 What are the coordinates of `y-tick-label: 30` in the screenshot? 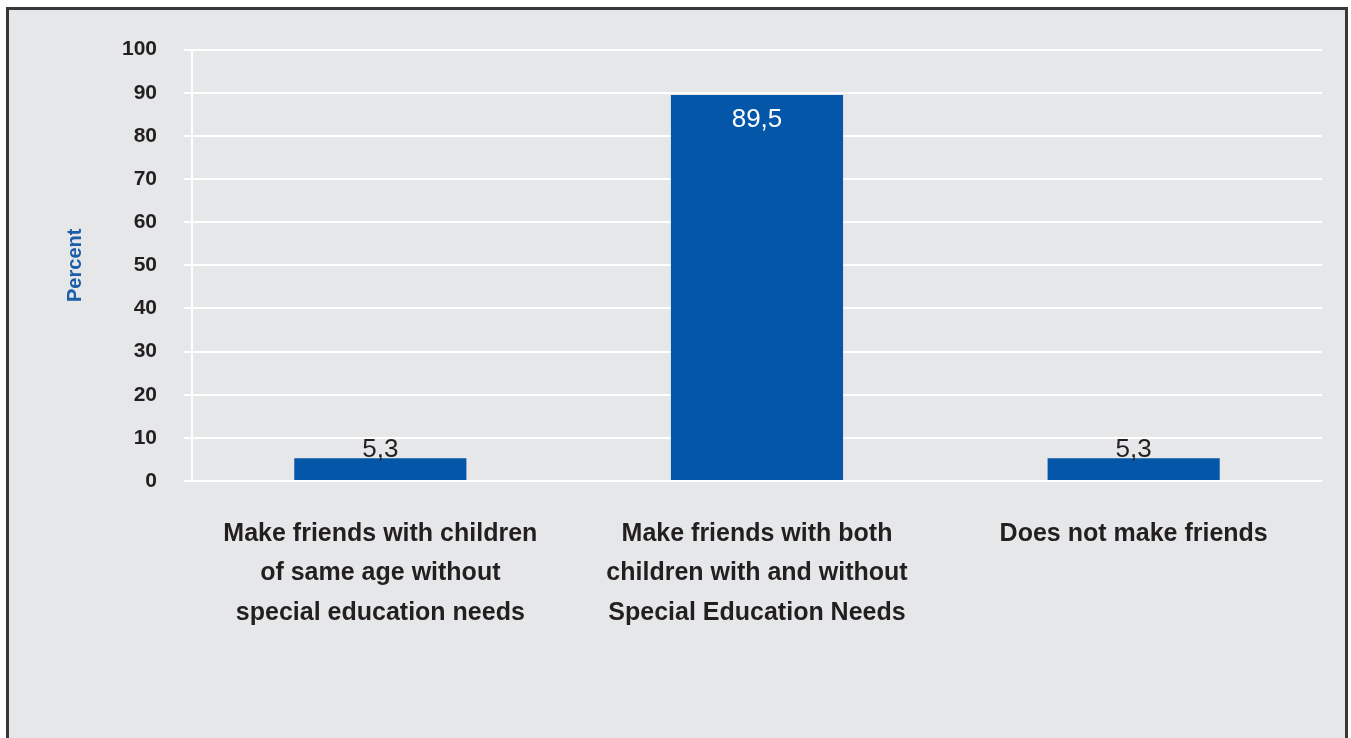 It's located at (145, 350).